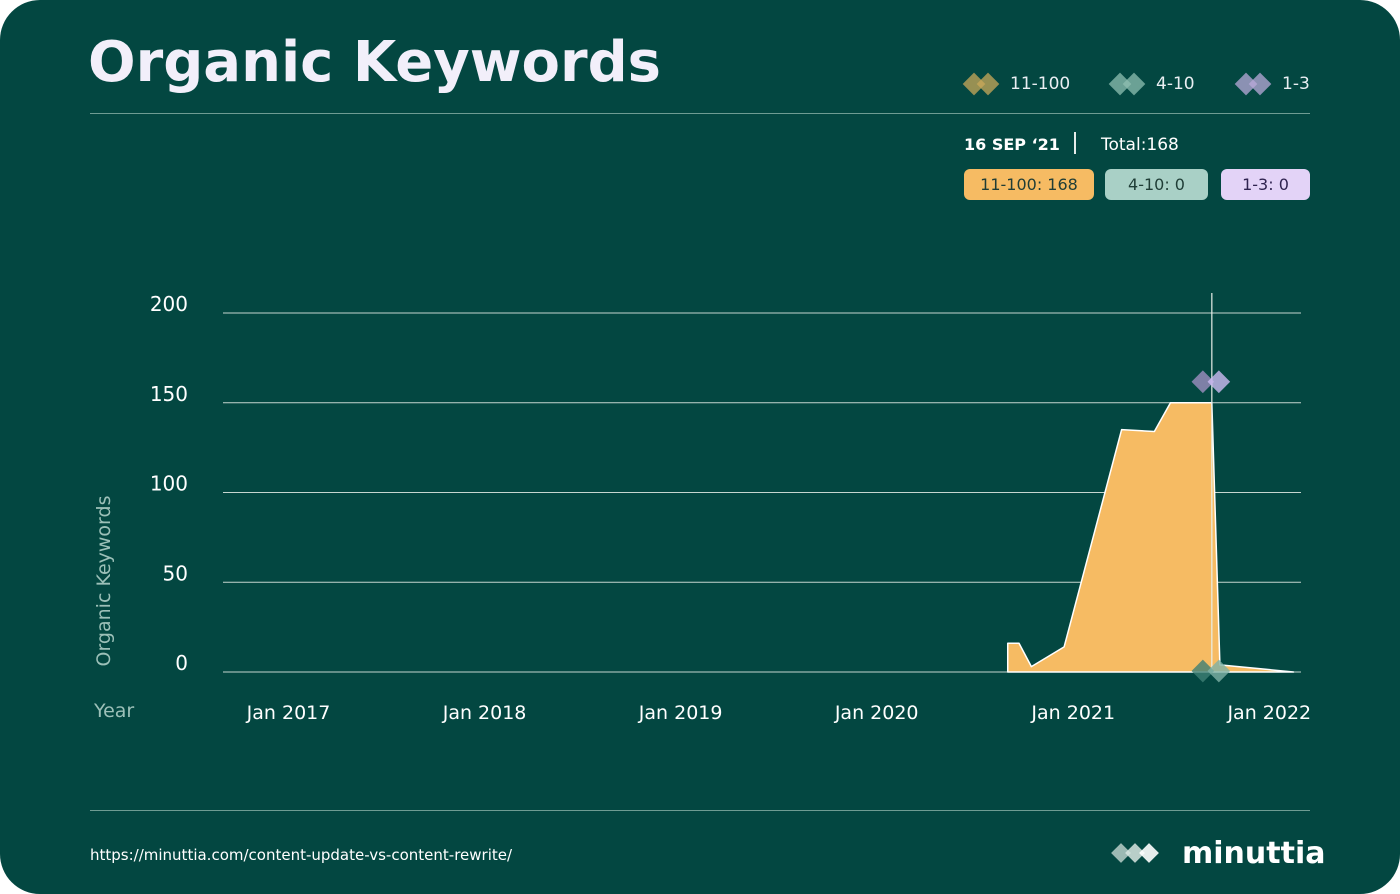  What do you see at coordinates (1265, 184) in the screenshot?
I see `tooltip-pill-1-3: 1-3: 0` at bounding box center [1265, 184].